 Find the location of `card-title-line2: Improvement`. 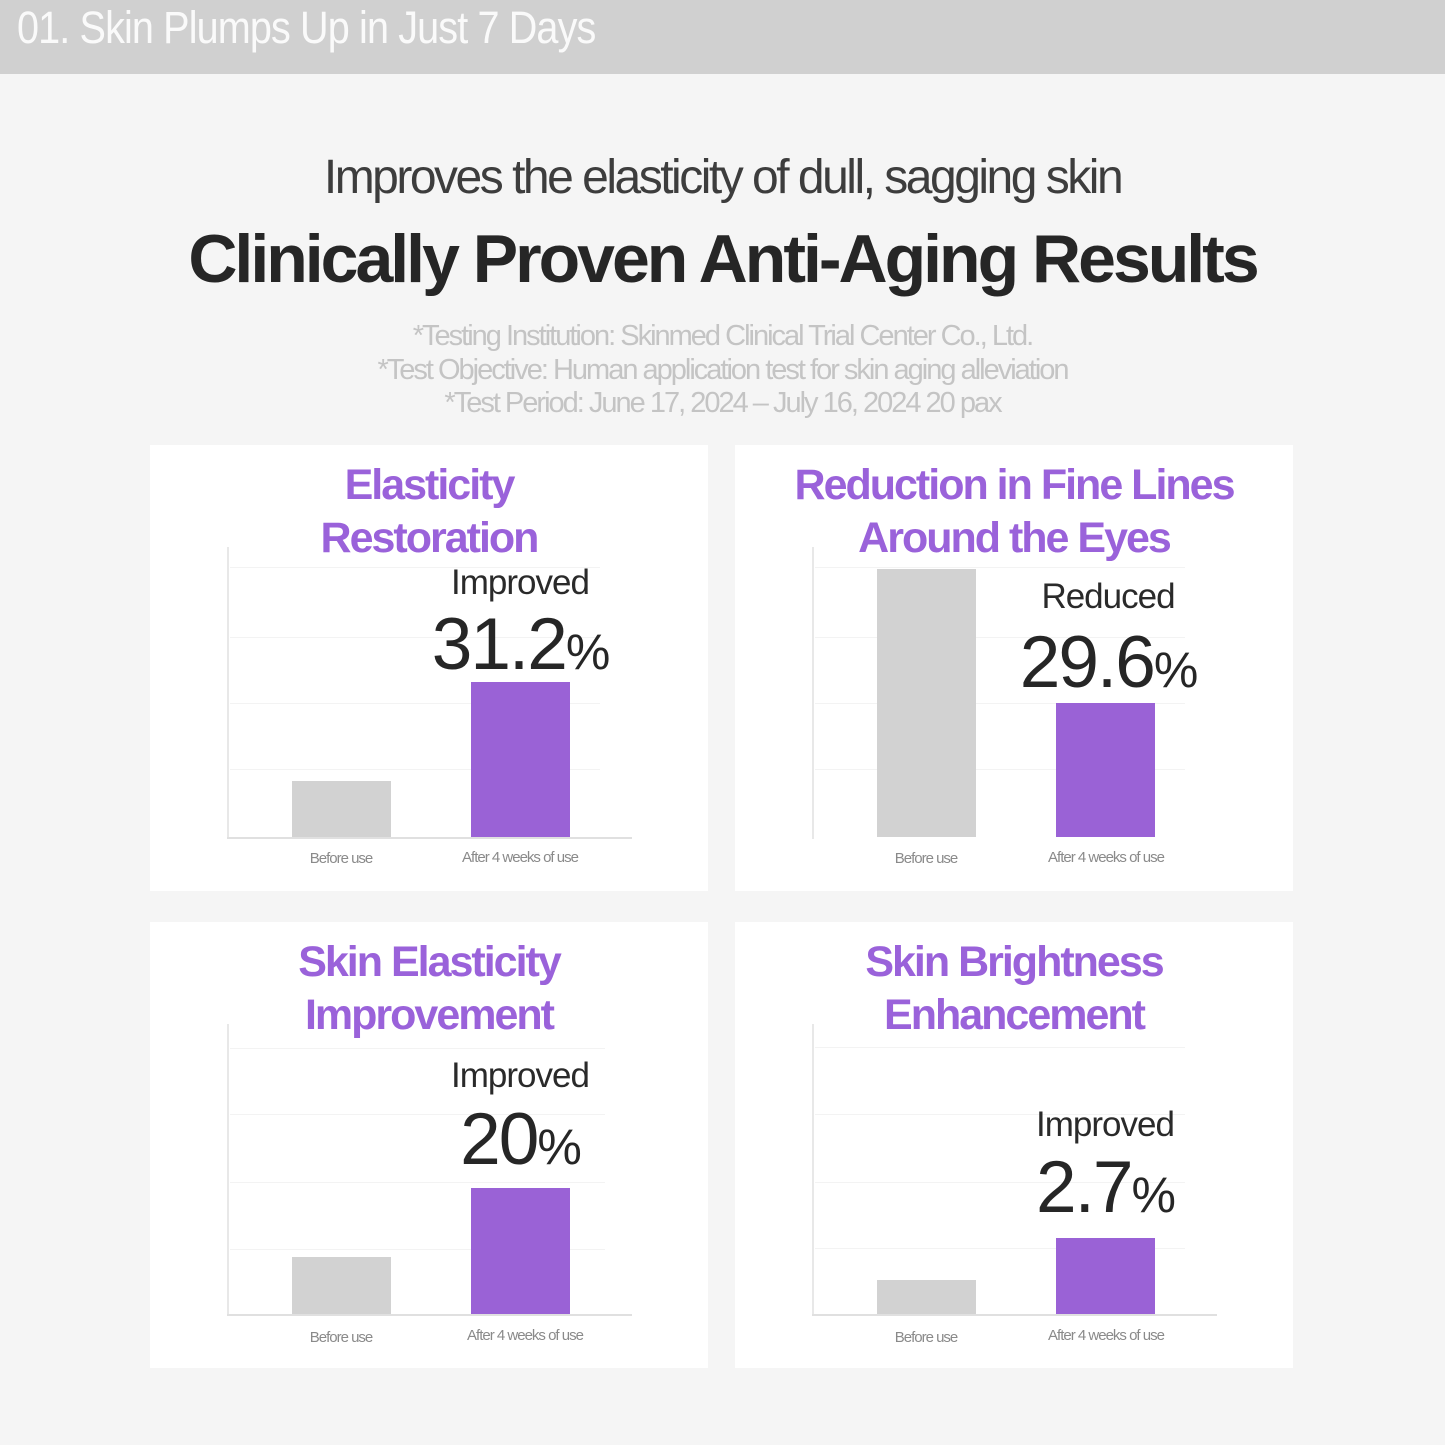

card-title-line2: Improvement is located at coordinates (429, 1015).